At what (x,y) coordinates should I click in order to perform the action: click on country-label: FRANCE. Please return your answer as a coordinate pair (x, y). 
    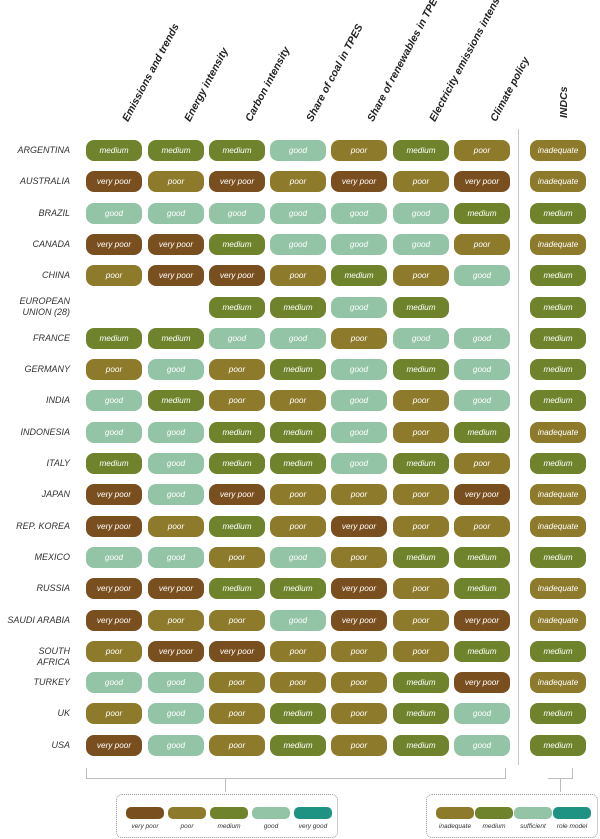
    Looking at the image, I should click on (51, 337).